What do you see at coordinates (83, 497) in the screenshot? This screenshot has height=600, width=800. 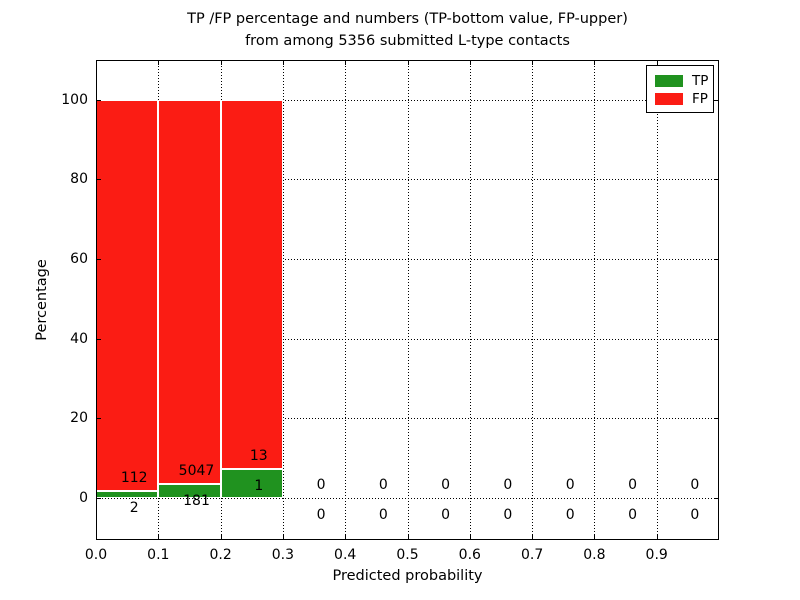 I see `y-tick-label: 0` at bounding box center [83, 497].